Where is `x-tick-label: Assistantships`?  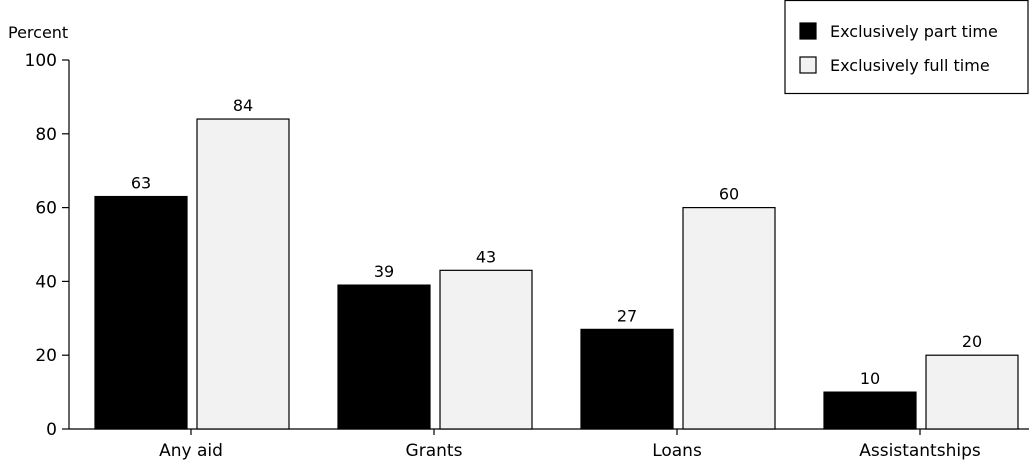
x-tick-label: Assistantships is located at coordinates (920, 451).